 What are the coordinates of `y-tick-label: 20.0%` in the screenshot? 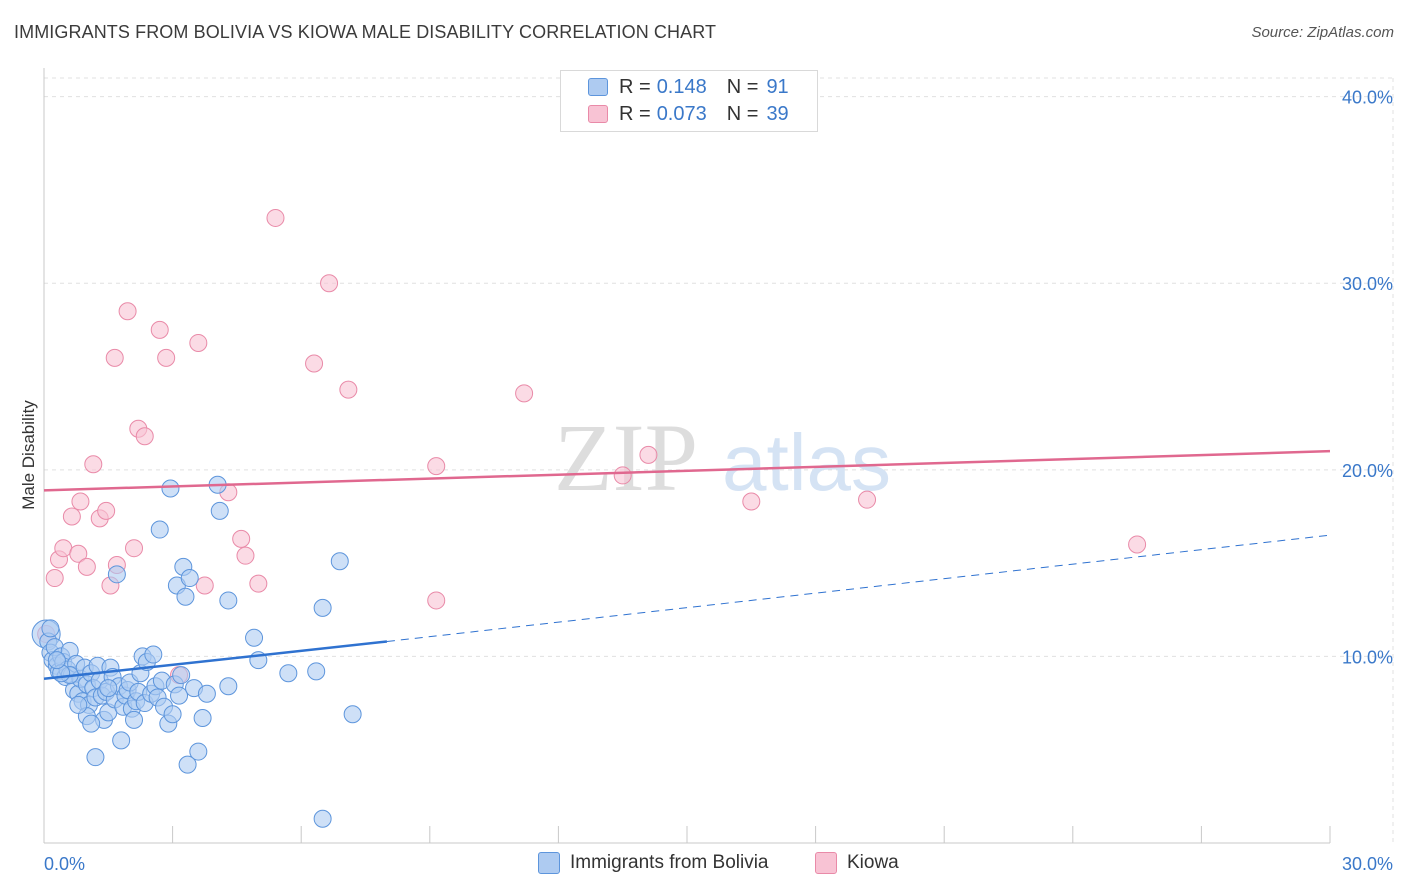 It's located at (1367, 471).